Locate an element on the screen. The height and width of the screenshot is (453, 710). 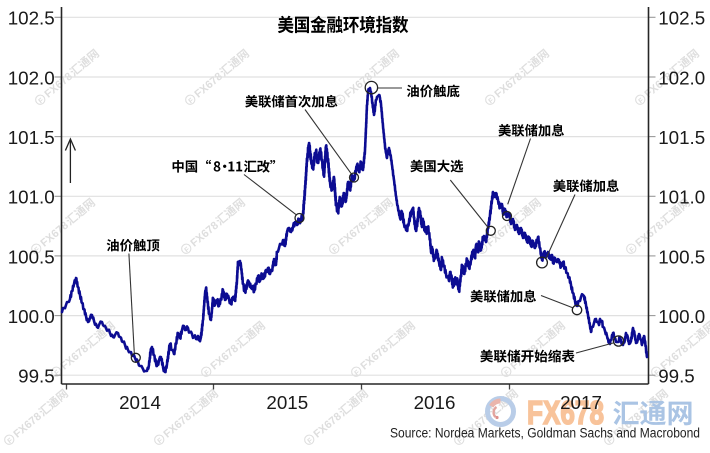
svg-text: 2014 is located at coordinates (140, 402).